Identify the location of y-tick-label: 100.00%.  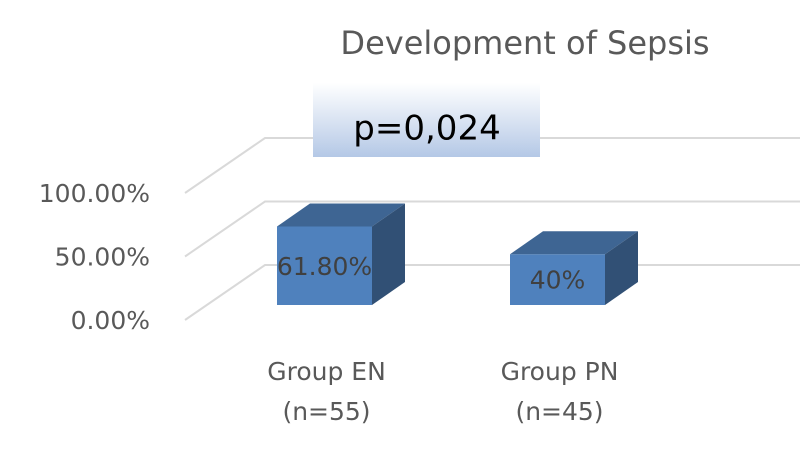
(94, 193).